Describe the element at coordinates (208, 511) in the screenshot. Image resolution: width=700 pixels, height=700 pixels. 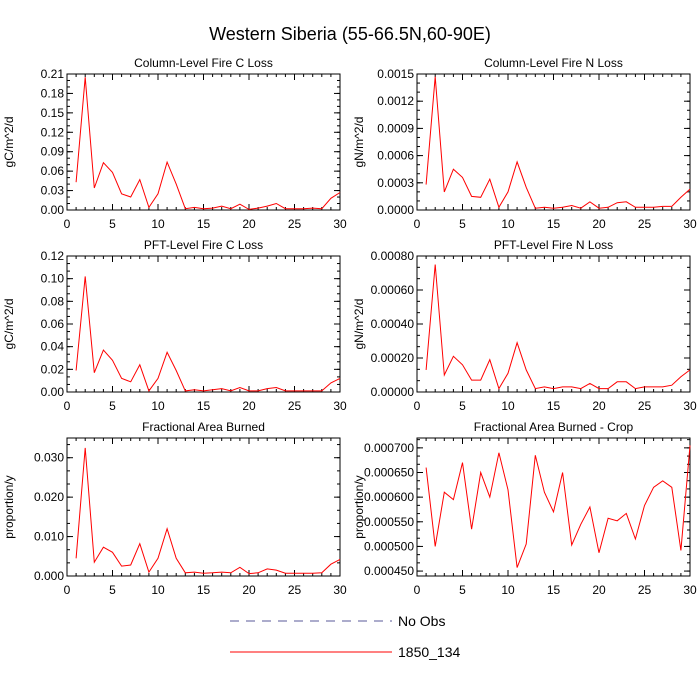
I see `series-line-area-burned` at that location.